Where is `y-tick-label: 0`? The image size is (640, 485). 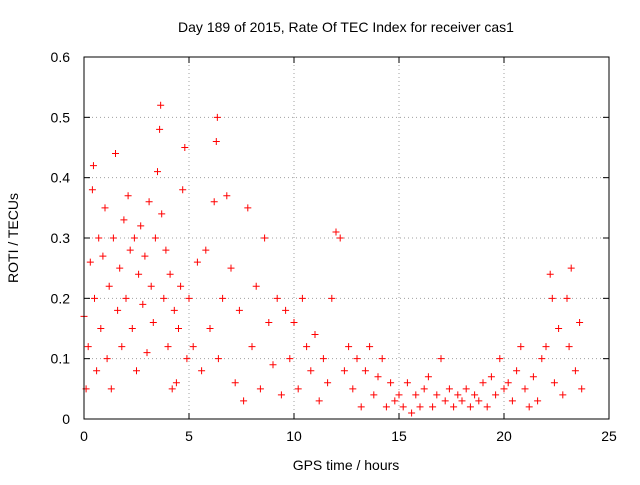
y-tick-label: 0 is located at coordinates (66, 419).